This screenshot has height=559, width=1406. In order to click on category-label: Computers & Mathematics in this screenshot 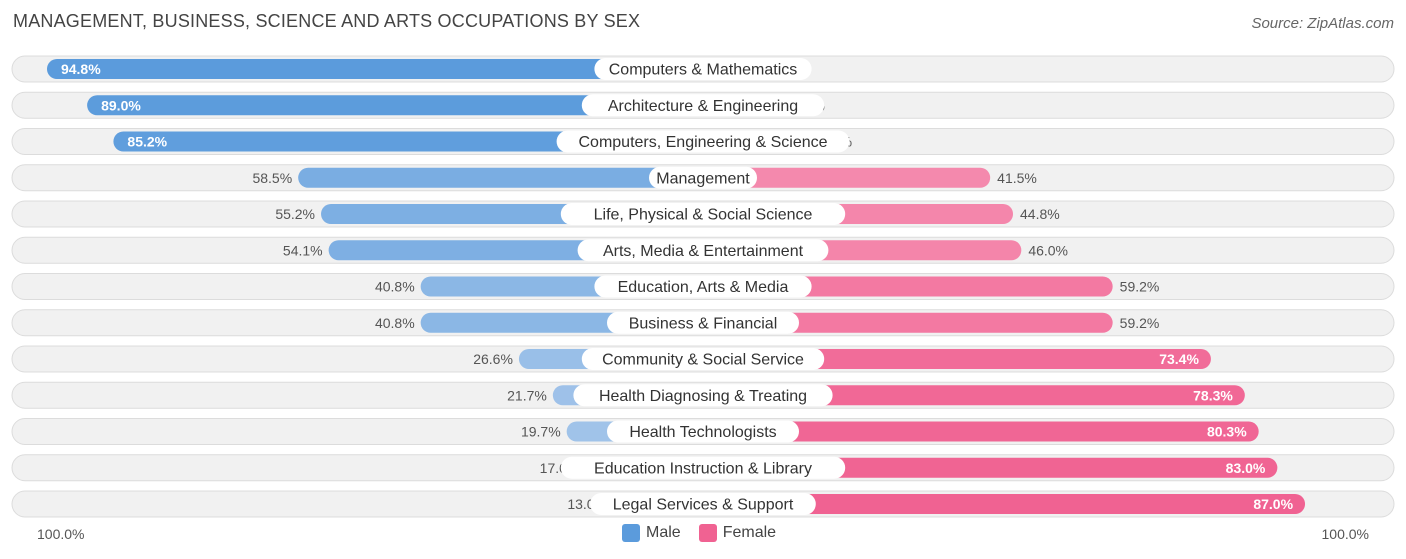, I will do `click(703, 70)`.